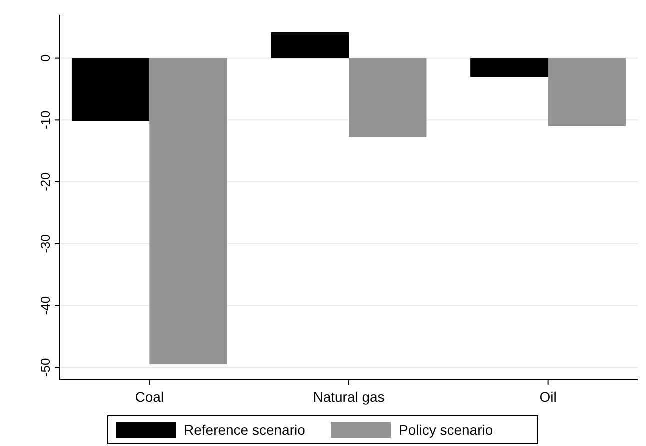  Describe the element at coordinates (45, 182) in the screenshot. I see `y-tick-label: -20` at that location.